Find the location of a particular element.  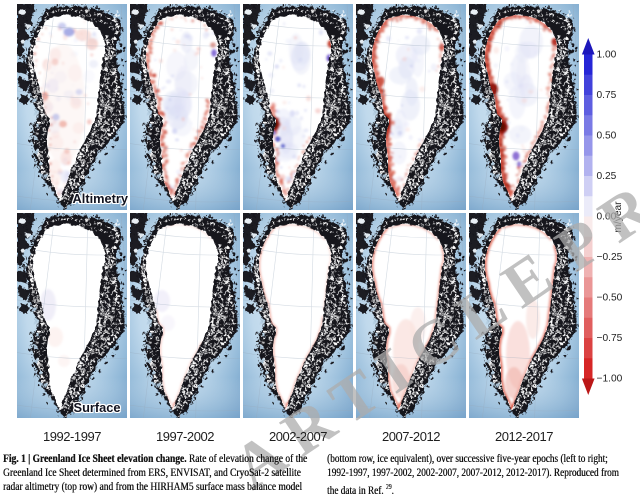

svg-text: −1.00 is located at coordinates (610, 379).